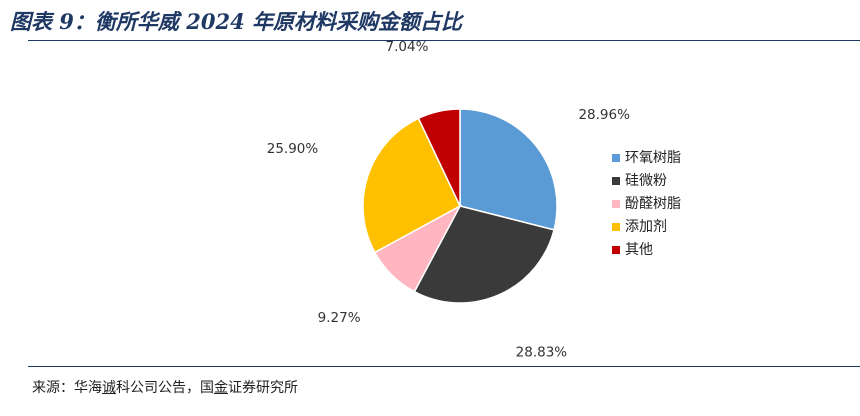 The width and height of the screenshot is (860, 416). I want to click on pie-label-3: 9.27%, so click(339, 318).